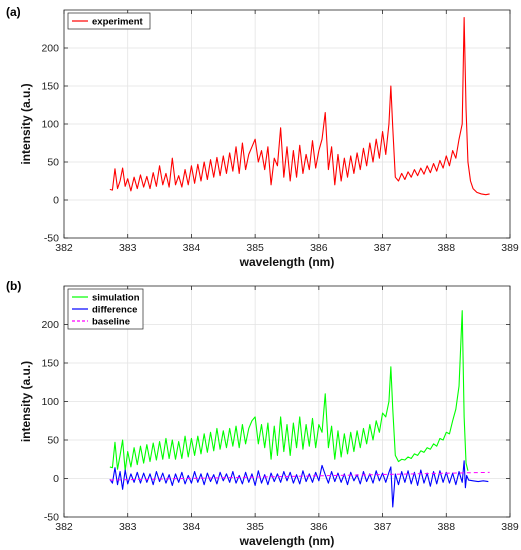 The height and width of the screenshot is (550, 521). Describe the element at coordinates (111, 322) in the screenshot. I see `legend-label-baseline: baseline` at that location.